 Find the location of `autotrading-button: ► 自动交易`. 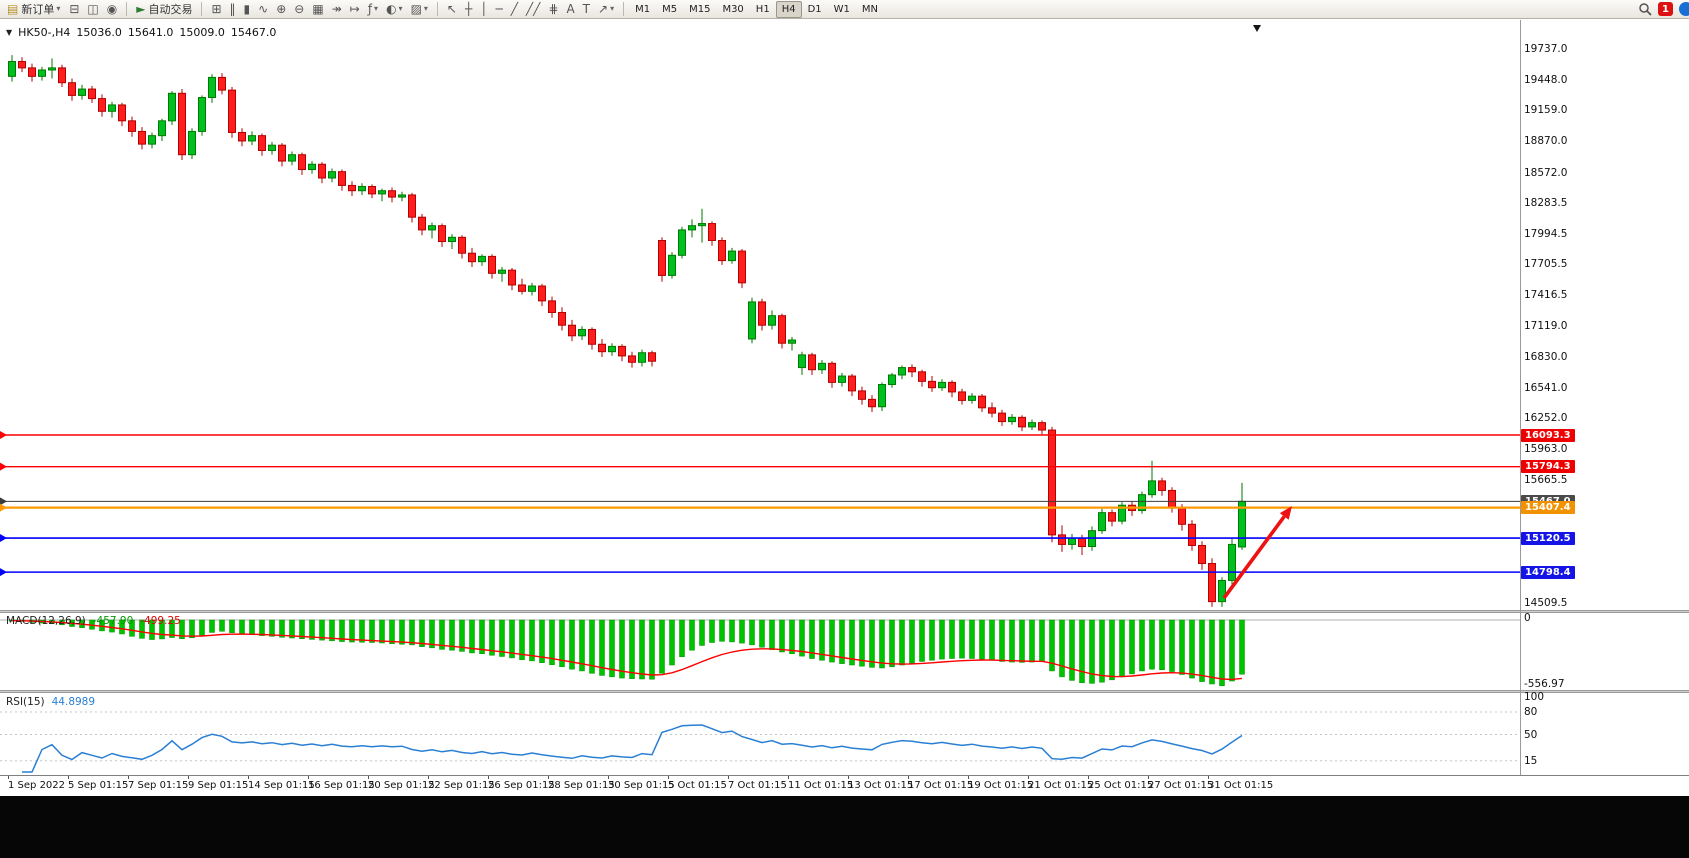

autotrading-button: ► 自动交易 is located at coordinates (164, 9).